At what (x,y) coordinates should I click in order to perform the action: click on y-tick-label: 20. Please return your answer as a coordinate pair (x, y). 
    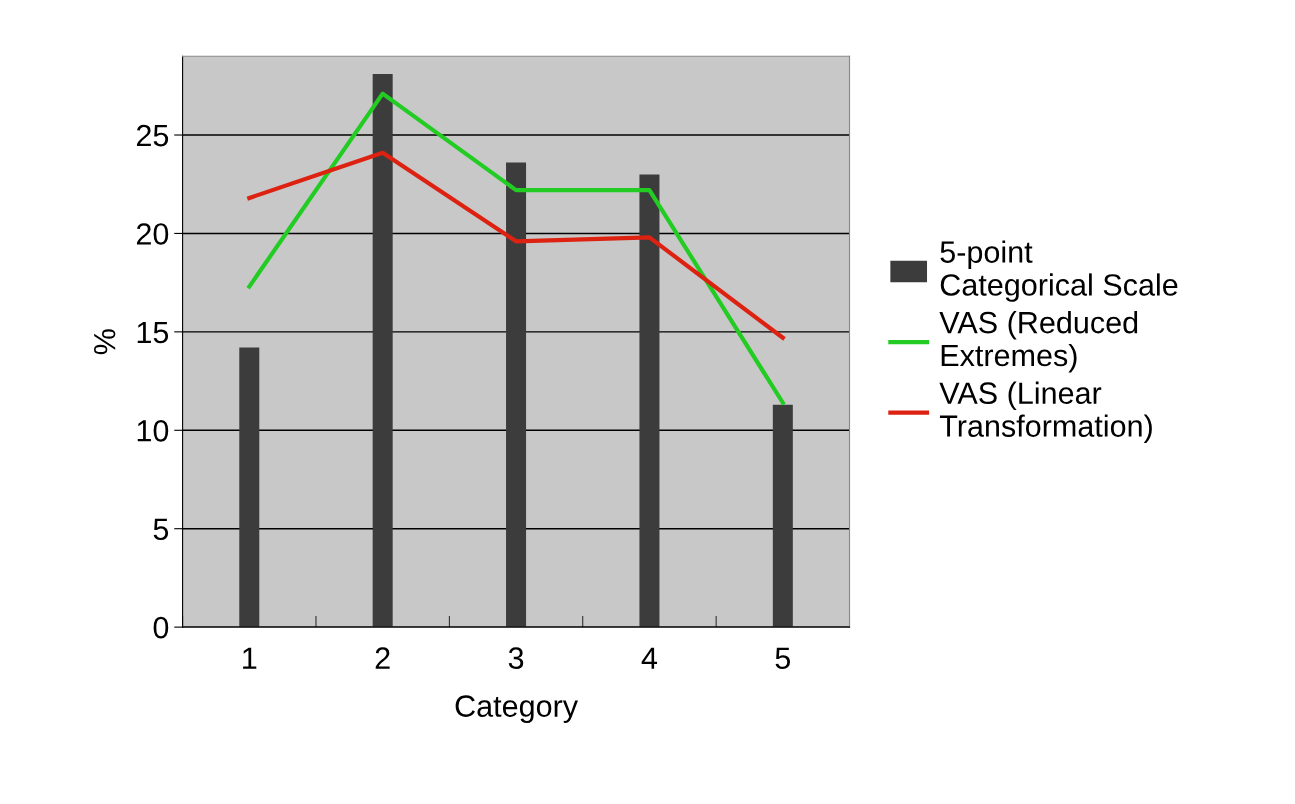
    Looking at the image, I should click on (152, 234).